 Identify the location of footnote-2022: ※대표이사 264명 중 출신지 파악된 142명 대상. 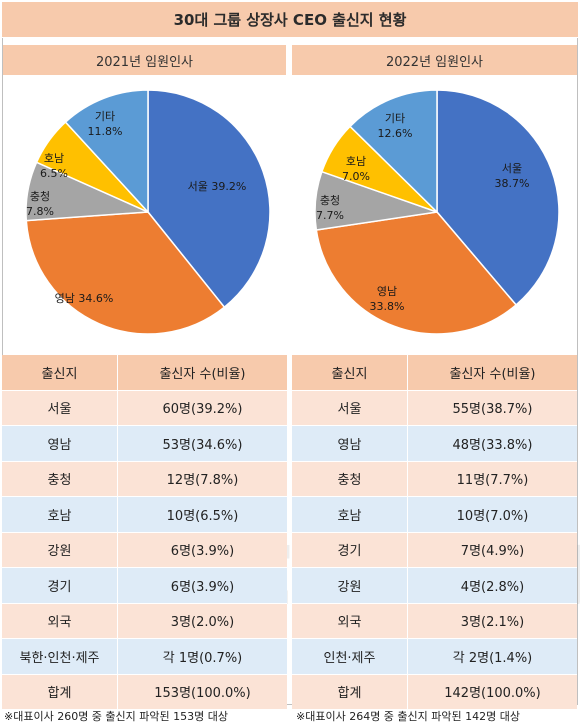
(408, 716).